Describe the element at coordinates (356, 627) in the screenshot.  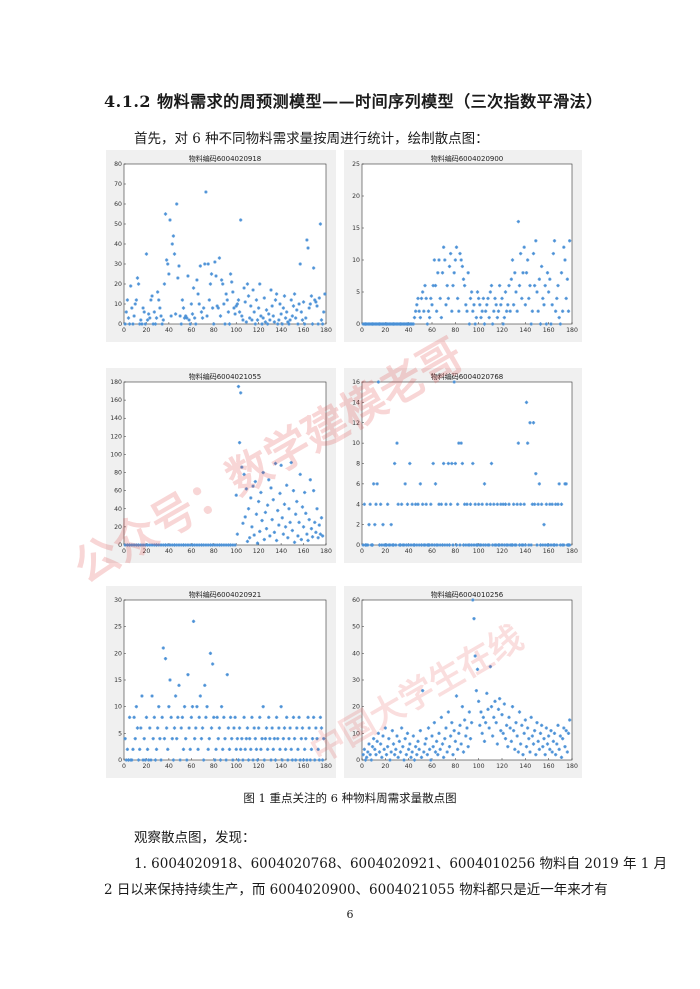
I see `y-tick-label: 50` at that location.